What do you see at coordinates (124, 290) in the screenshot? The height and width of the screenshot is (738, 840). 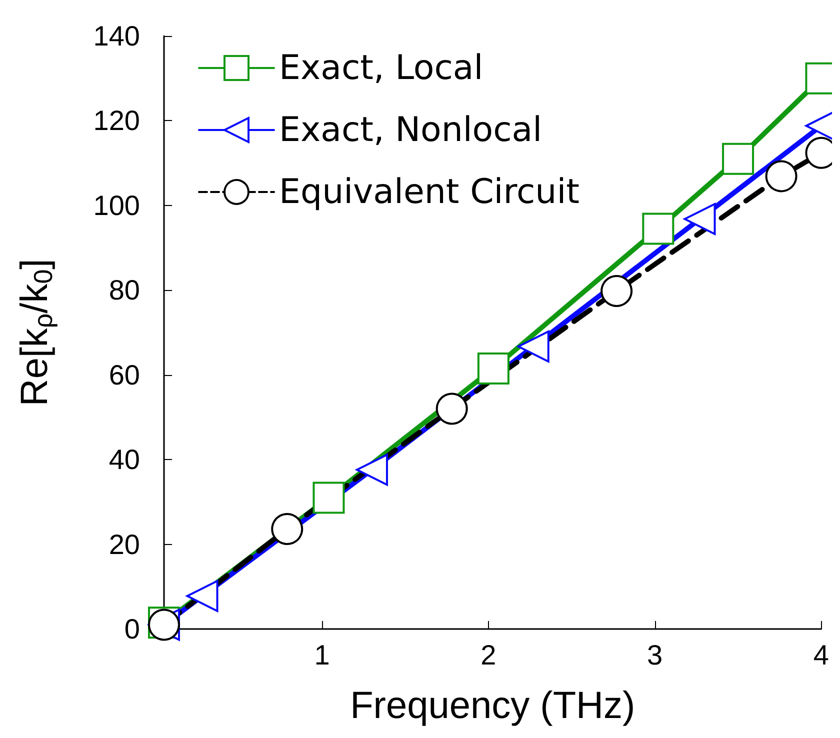 I see `y-tick-label: 80` at bounding box center [124, 290].